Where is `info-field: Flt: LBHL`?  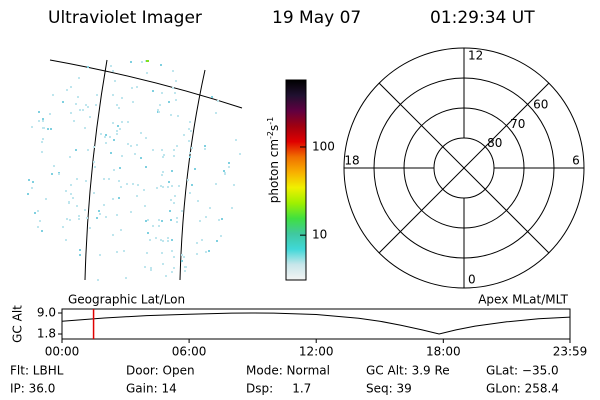 info-field: Flt: LBHL is located at coordinates (37, 371).